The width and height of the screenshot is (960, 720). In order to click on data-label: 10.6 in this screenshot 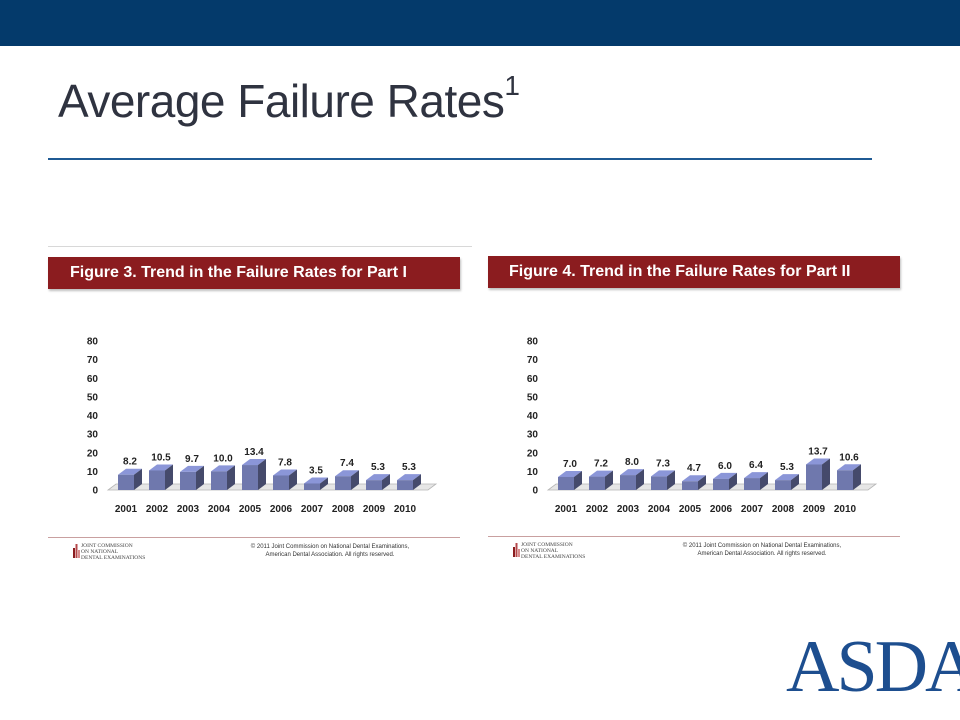, I will do `click(849, 457)`.